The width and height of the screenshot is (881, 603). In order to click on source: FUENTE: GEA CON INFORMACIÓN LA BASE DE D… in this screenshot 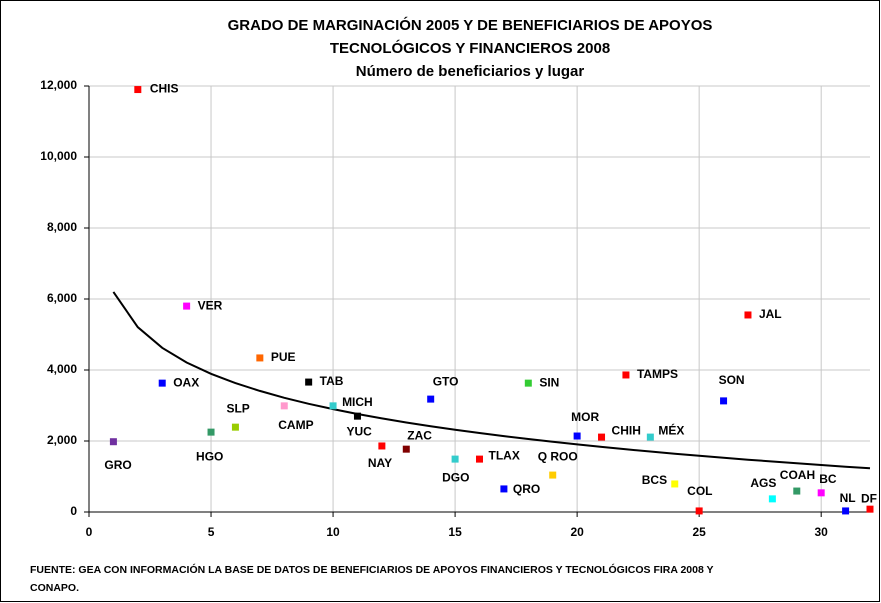, I will do `click(372, 569)`.